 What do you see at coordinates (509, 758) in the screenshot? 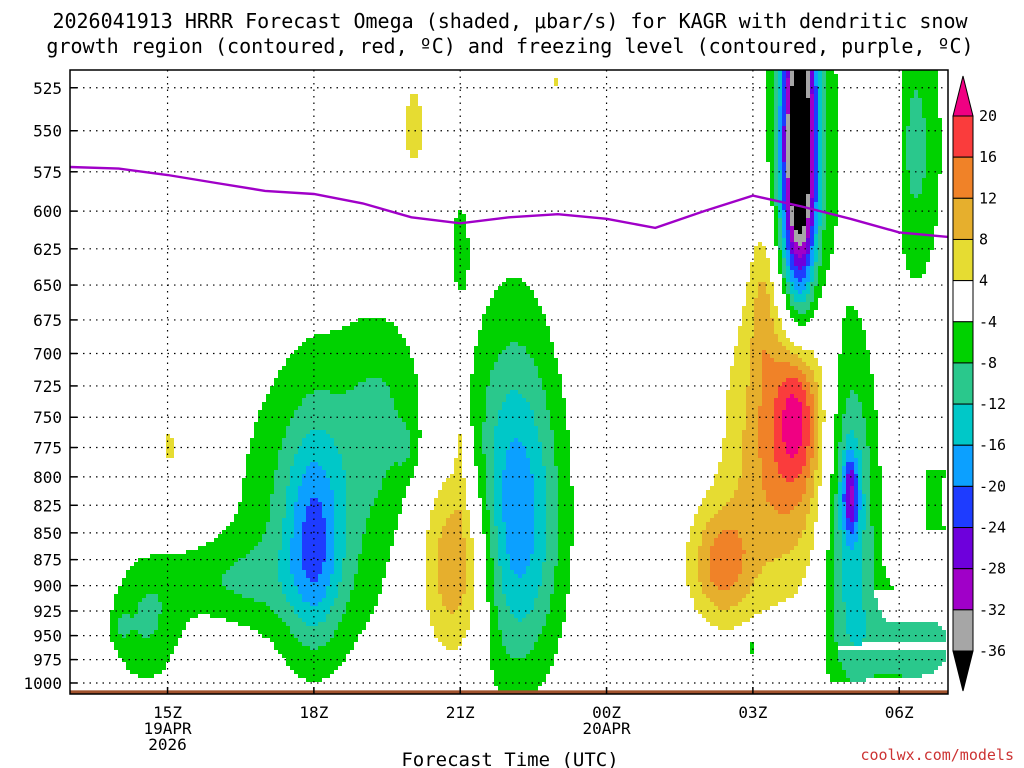
I see `x-axis-label: Forecast Time (UTC)` at bounding box center [509, 758].